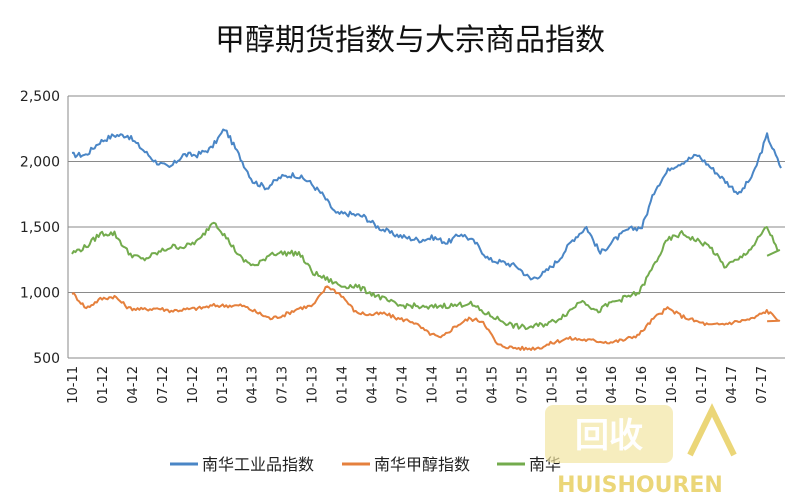 This screenshot has height=504, width=800. I want to click on x-tick-label: 04-13, so click(253, 385).